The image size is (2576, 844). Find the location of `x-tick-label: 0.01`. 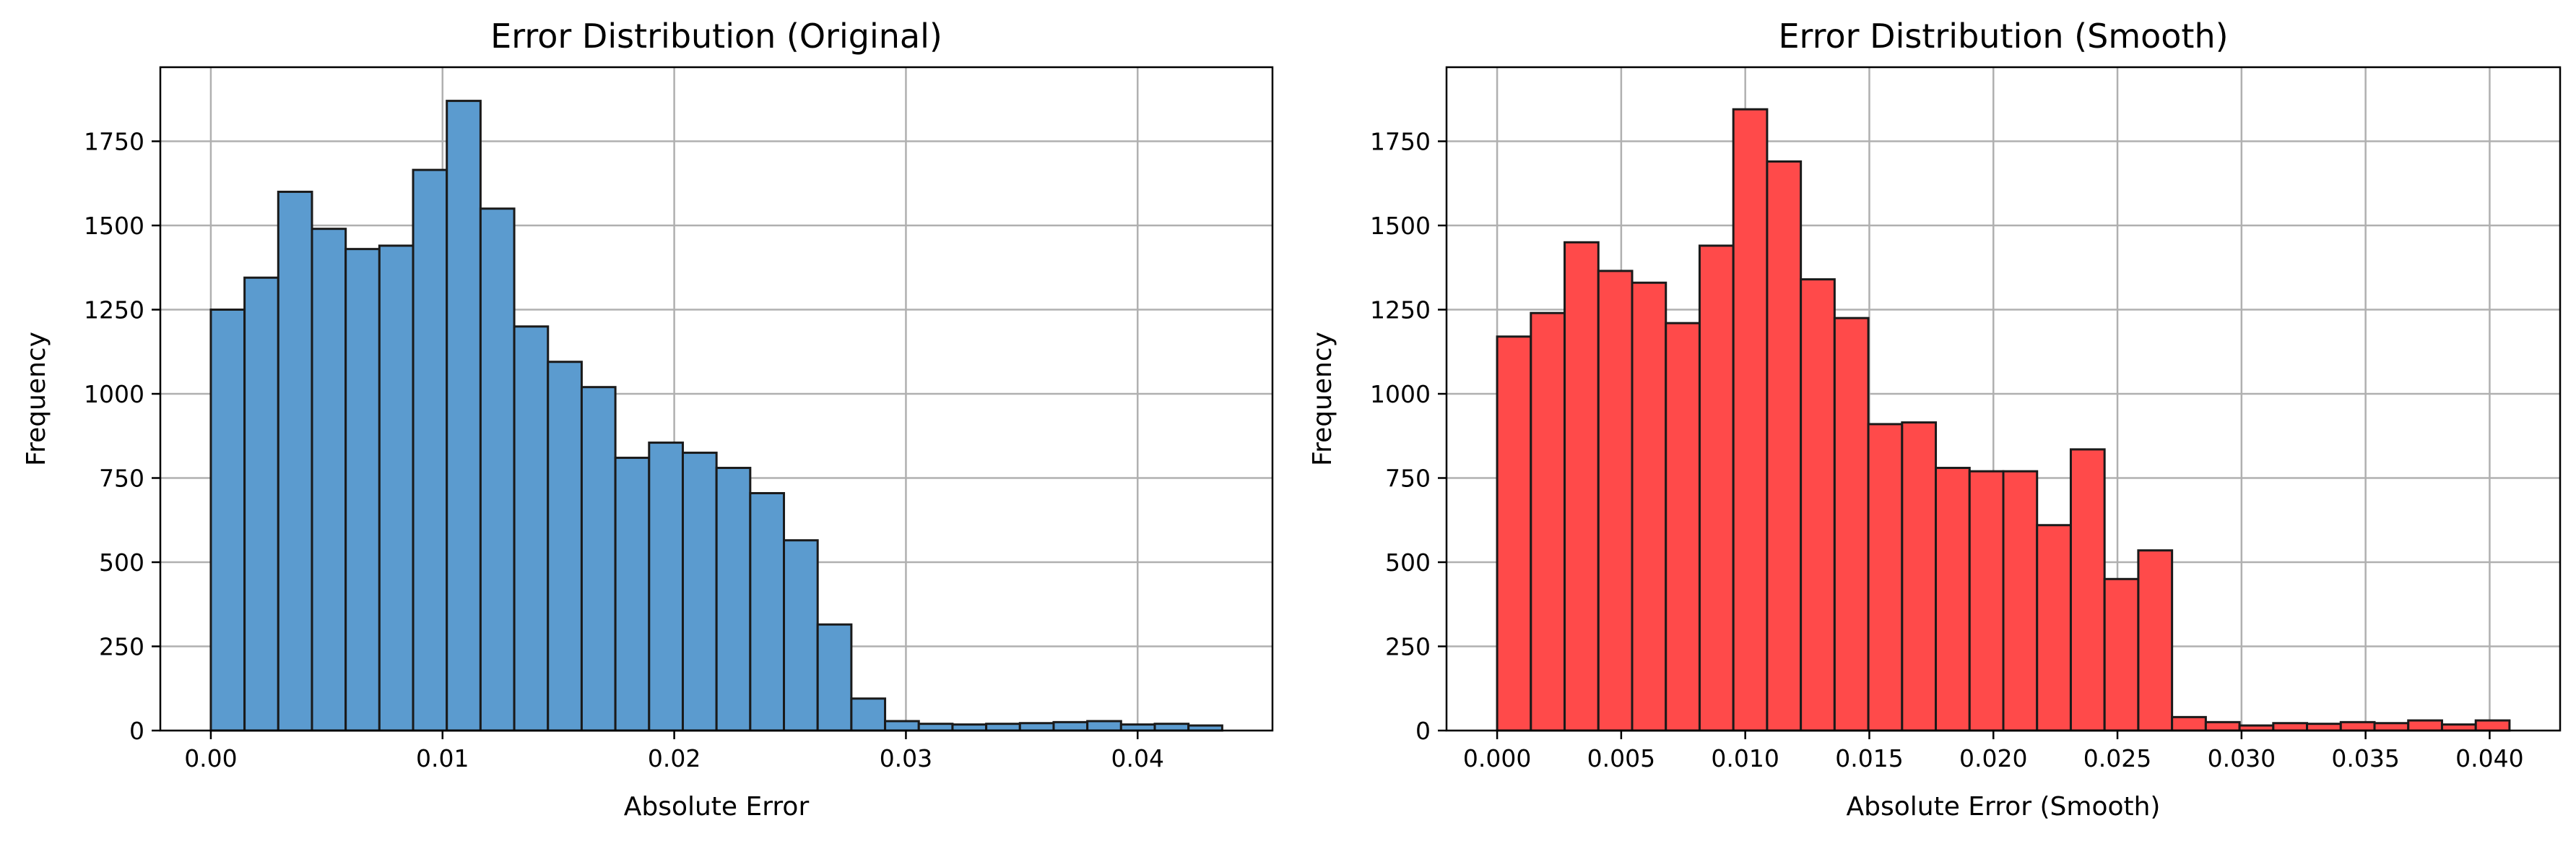

x-tick-label: 0.01 is located at coordinates (442, 758).